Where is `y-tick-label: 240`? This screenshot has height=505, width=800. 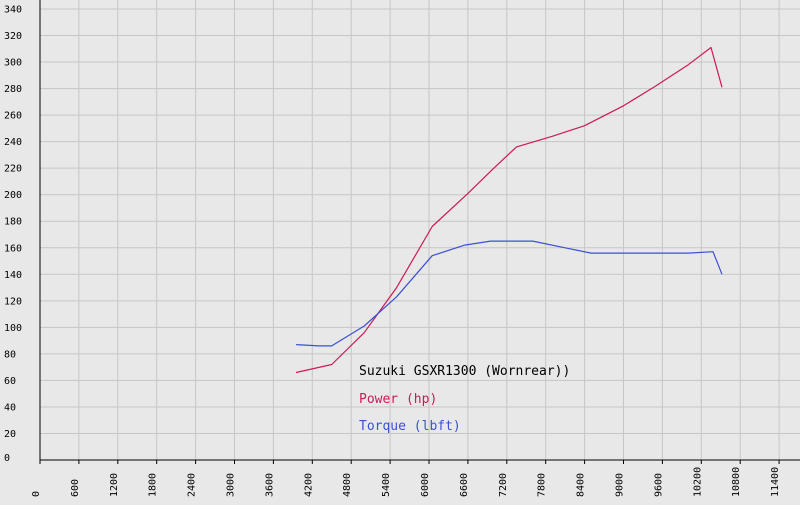 y-tick-label: 240 is located at coordinates (13, 142).